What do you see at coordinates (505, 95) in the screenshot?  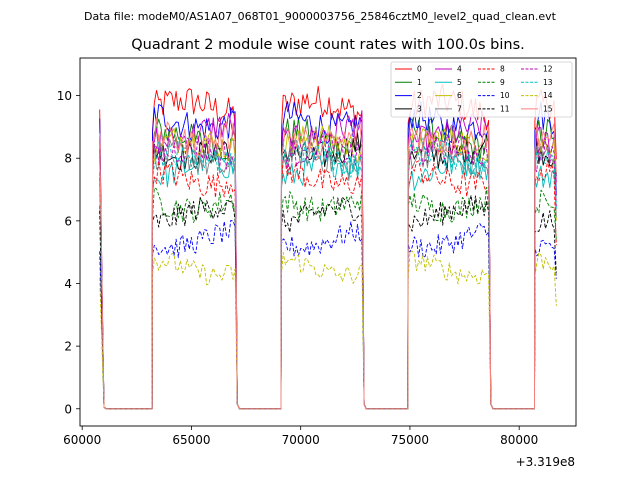 I see `legend-label-10: 10` at bounding box center [505, 95].